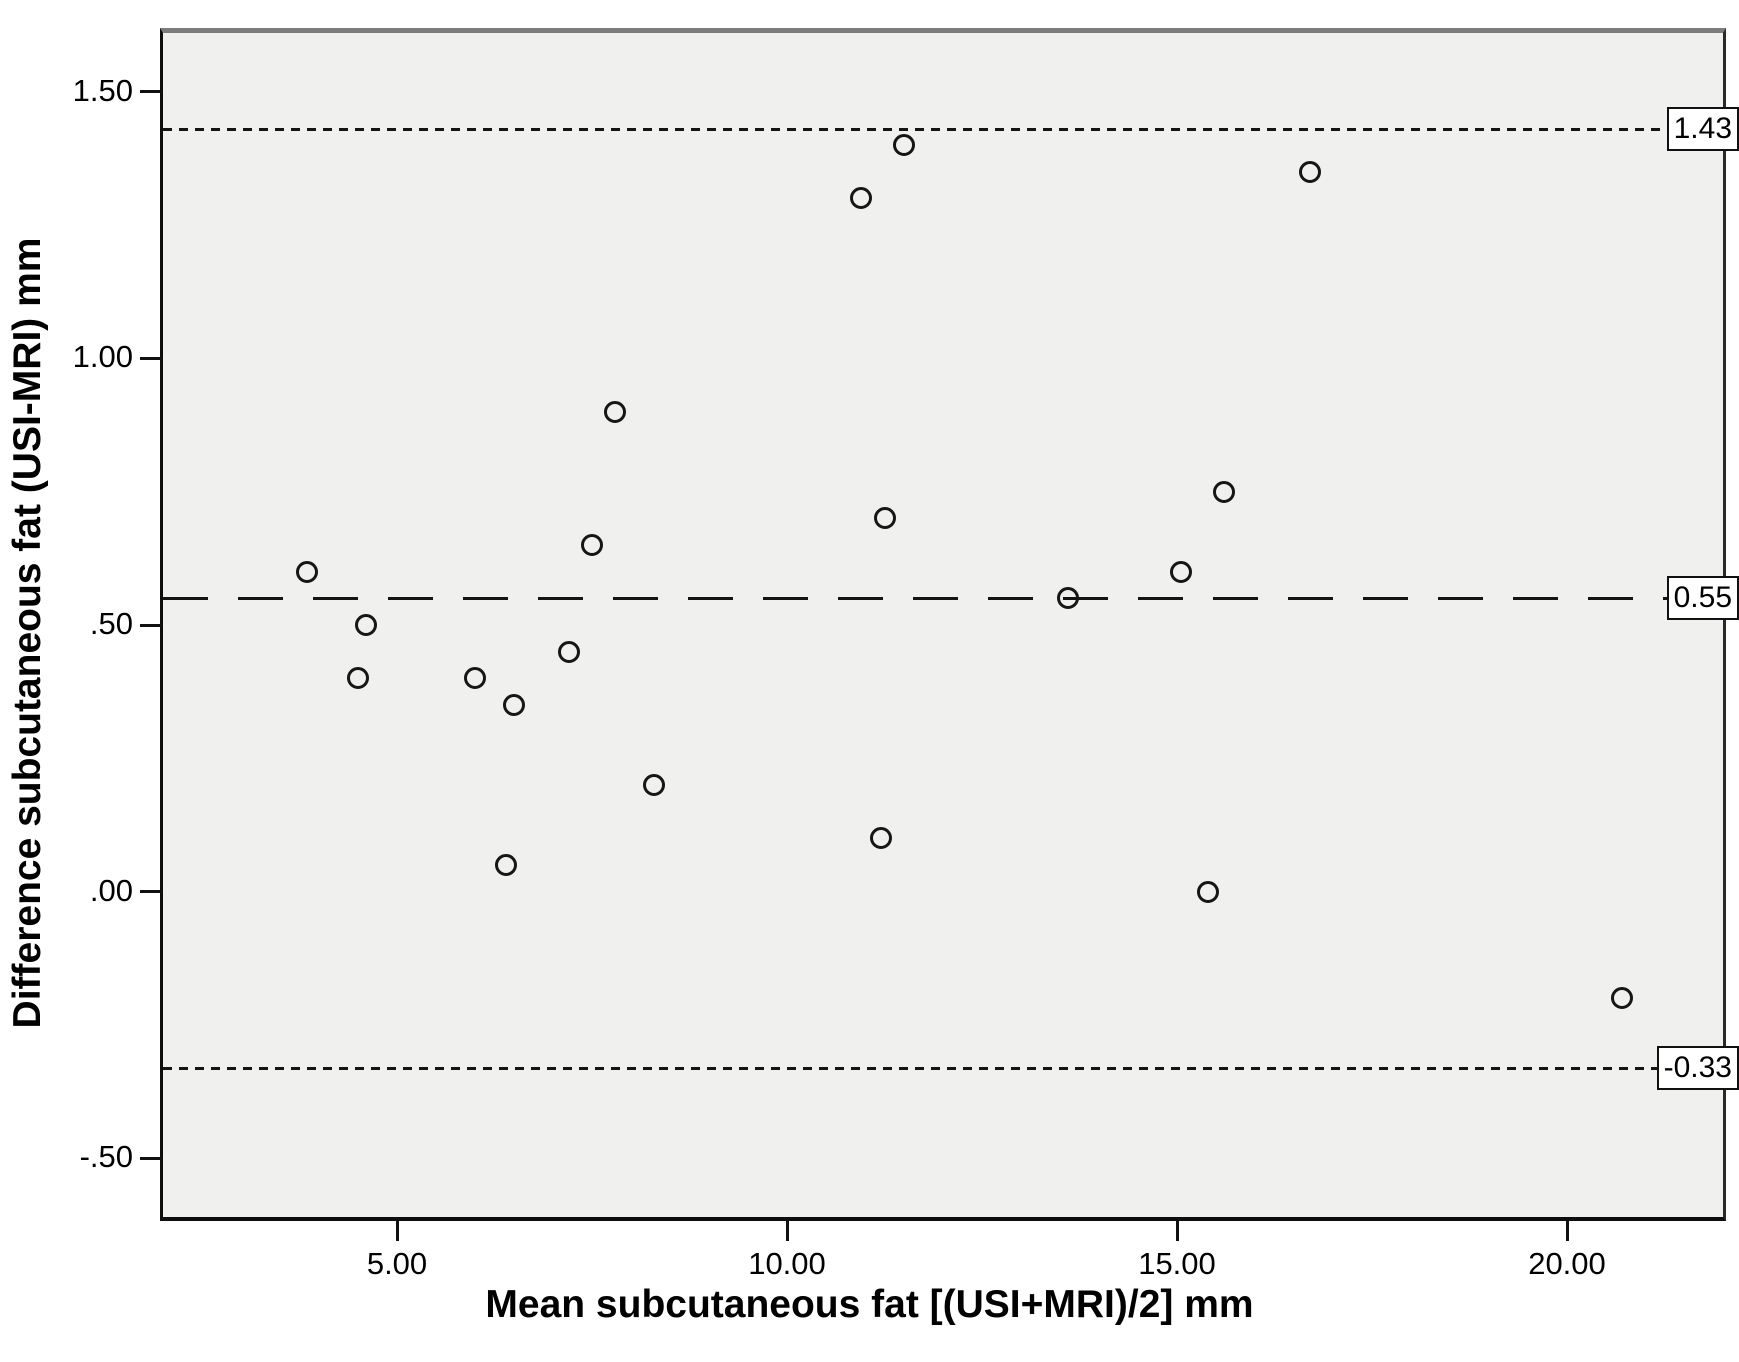  What do you see at coordinates (27, 633) in the screenshot?
I see `y-axis-title: Difference subcutaneous fat (USI-MRI) mm` at bounding box center [27, 633].